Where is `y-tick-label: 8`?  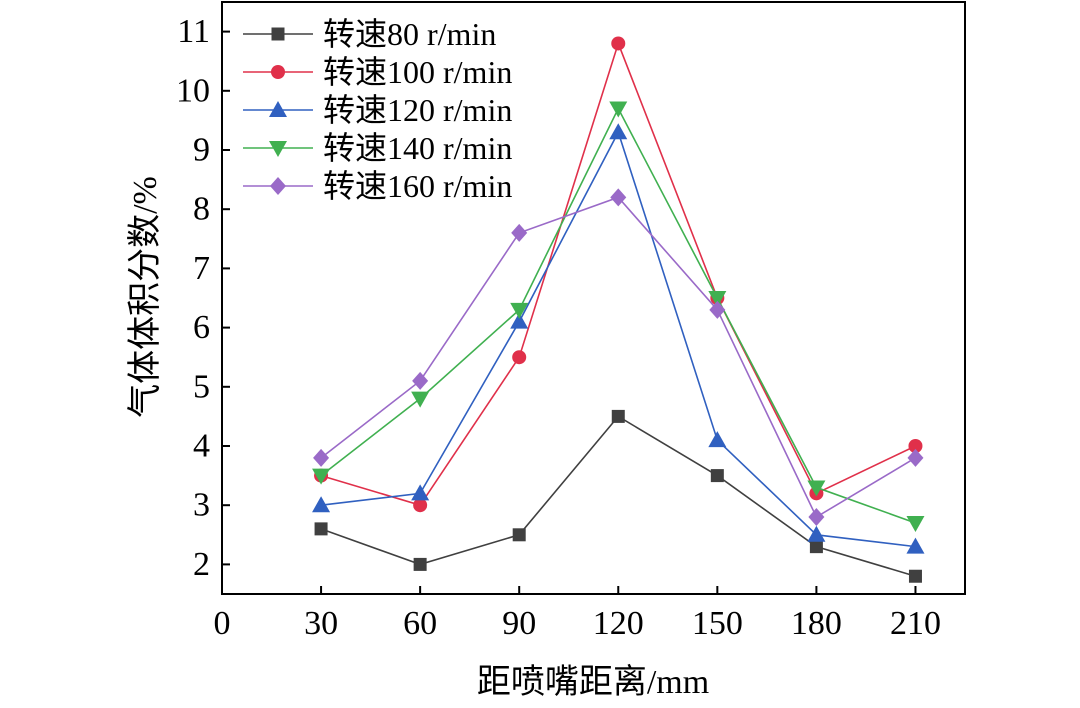
y-tick-label: 8 is located at coordinates (201, 209).